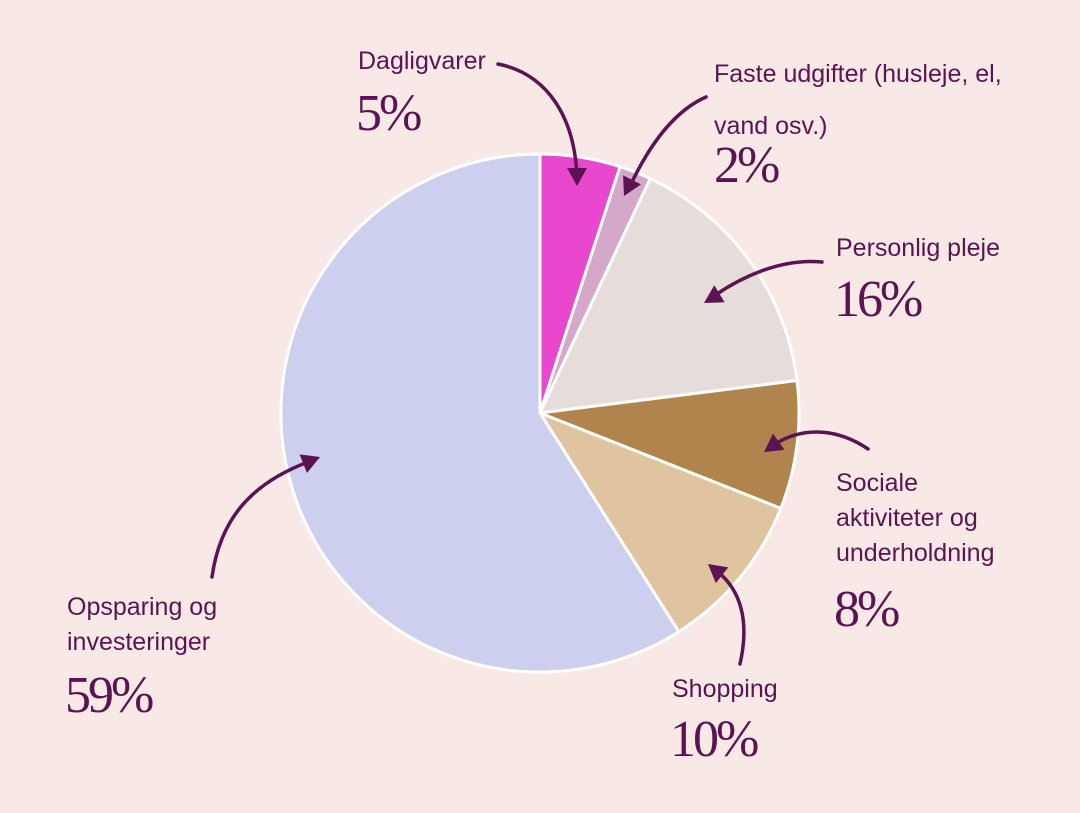  I want to click on label-faste-udgifter: Faste udgifter (husleje, el, vand osv.), so click(858, 100).